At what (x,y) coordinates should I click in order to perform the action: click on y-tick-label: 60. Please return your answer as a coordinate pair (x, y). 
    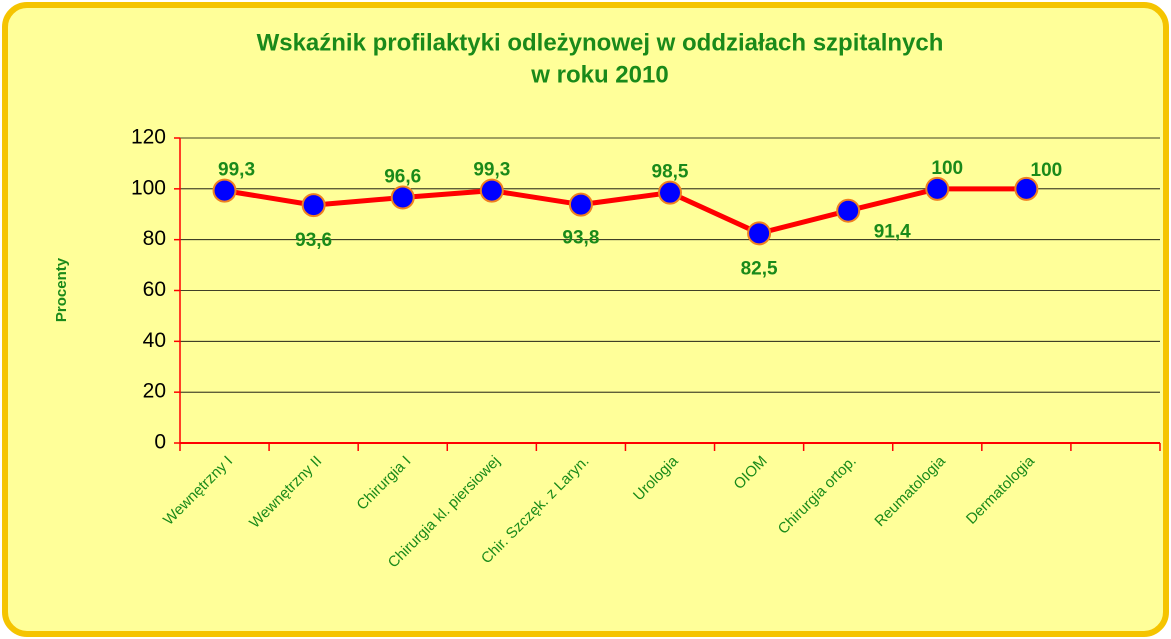
    Looking at the image, I should click on (154, 289).